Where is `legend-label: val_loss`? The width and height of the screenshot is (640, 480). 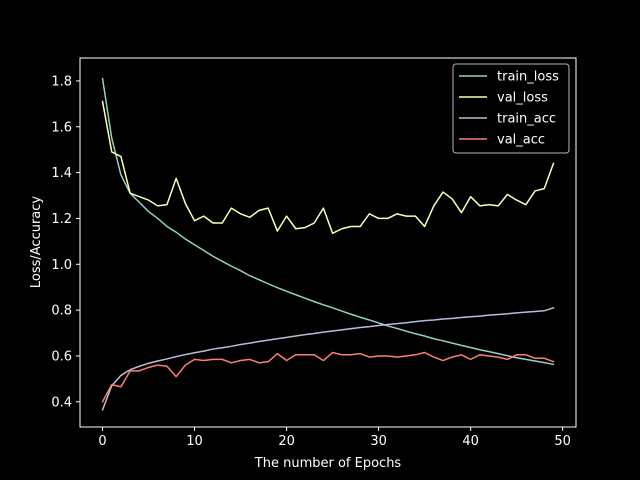 legend-label: val_loss is located at coordinates (522, 98).